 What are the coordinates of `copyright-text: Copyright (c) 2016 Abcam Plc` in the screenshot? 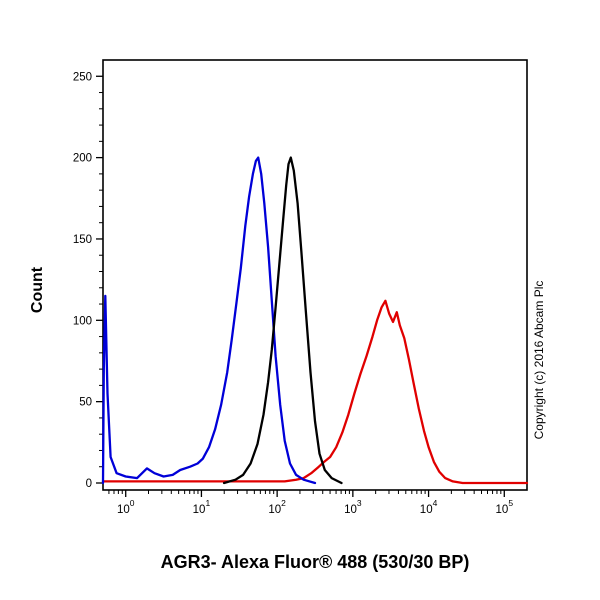 It's located at (539, 360).